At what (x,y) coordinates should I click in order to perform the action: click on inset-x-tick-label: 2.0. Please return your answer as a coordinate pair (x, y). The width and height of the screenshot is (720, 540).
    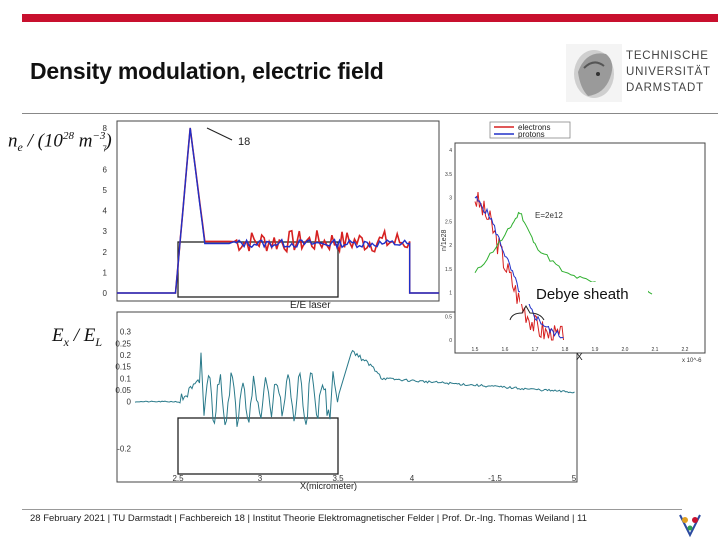
    Looking at the image, I should click on (625, 350).